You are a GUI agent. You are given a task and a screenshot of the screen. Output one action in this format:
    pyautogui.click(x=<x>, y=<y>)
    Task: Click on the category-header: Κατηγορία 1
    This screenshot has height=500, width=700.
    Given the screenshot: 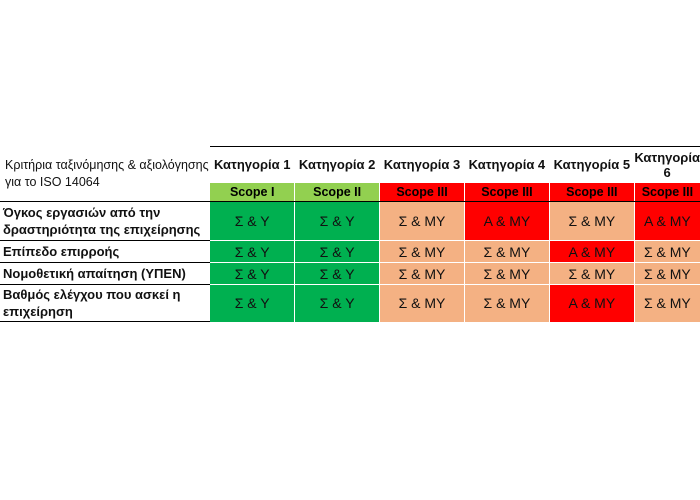 What is the action you would take?
    pyautogui.click(x=252, y=164)
    